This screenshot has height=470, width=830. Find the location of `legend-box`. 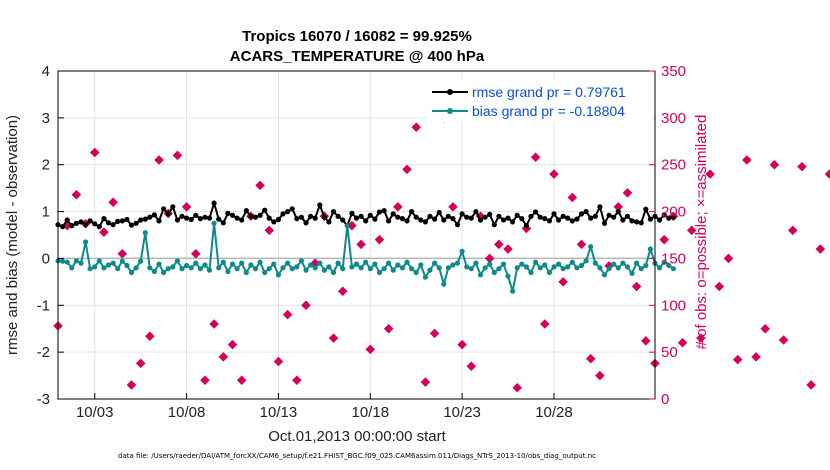

legend-box is located at coordinates (541, 101).